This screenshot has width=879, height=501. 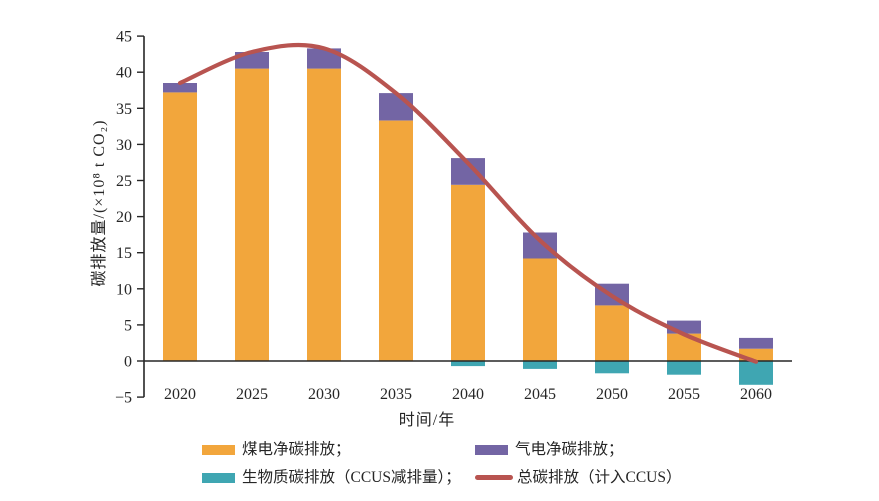 I want to click on bar-segment-biomass-2055, so click(x=684, y=368).